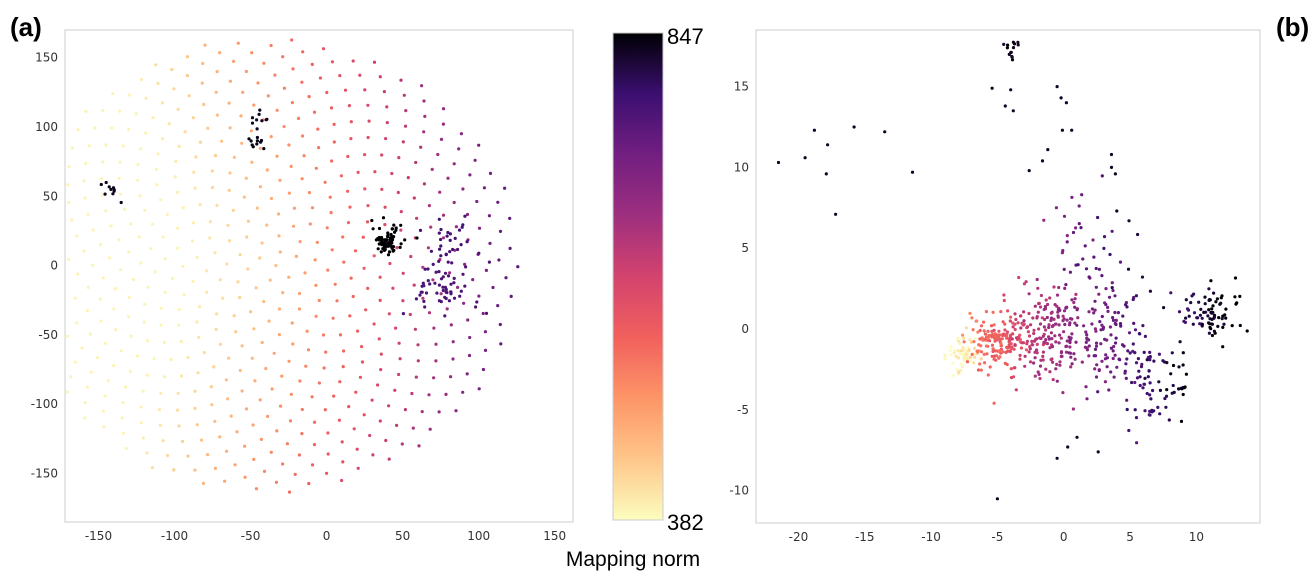 The image size is (1312, 571). Describe the element at coordinates (745, 248) in the screenshot. I see `y-tick-label: 5` at that location.